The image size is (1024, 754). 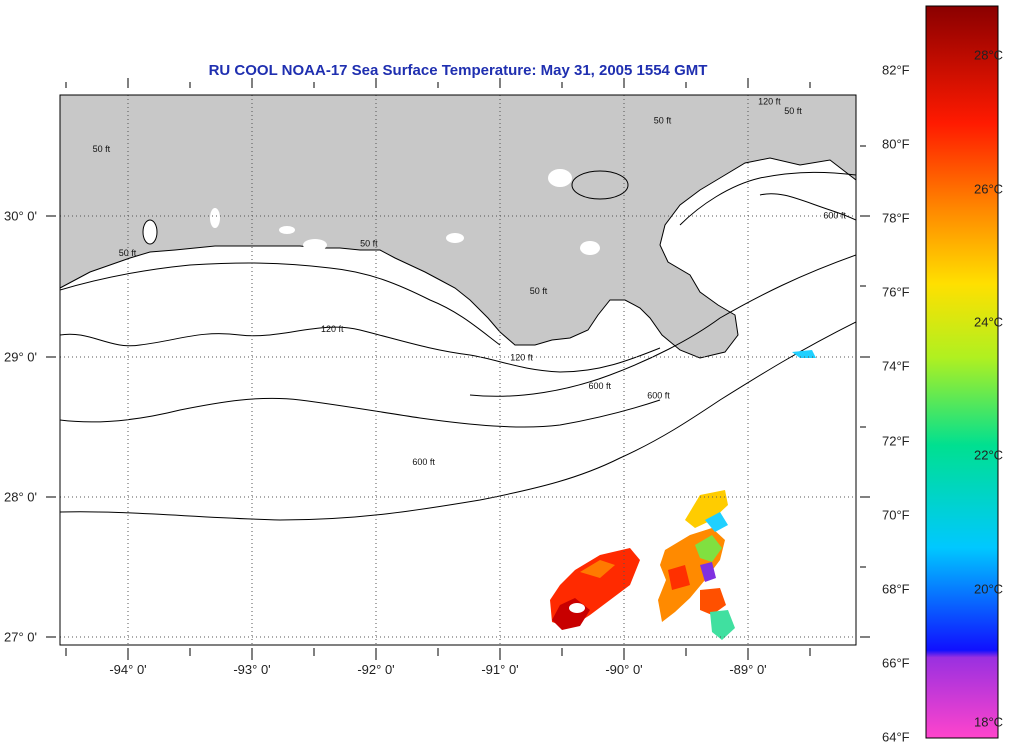 What do you see at coordinates (20, 497) in the screenshot?
I see `latitude-tick-label: 28° 0'` at bounding box center [20, 497].